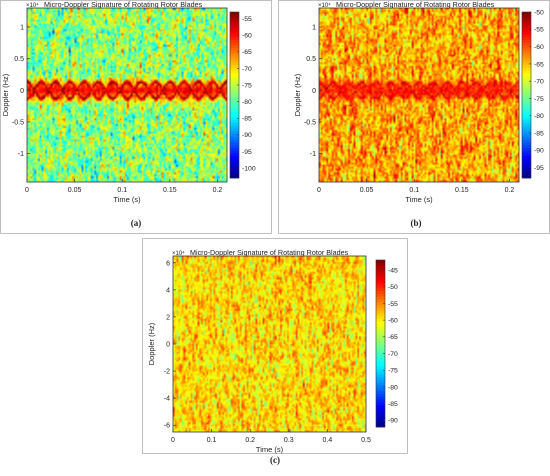 This screenshot has height=476, width=550. I want to click on colorbar-tick-label: -60, so click(539, 47).